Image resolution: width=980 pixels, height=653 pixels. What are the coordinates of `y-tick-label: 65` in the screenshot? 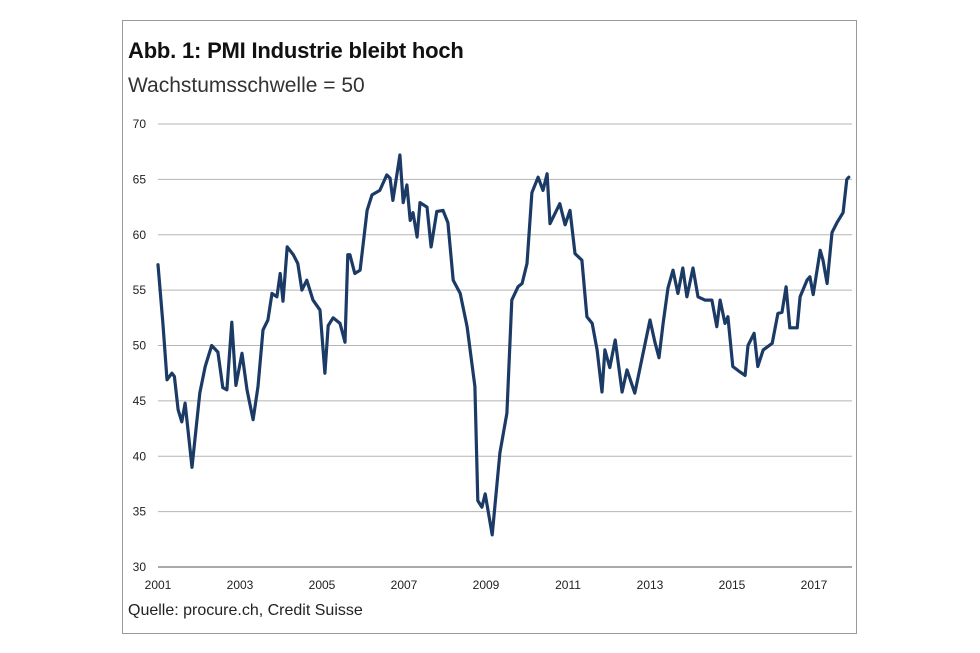 It's located at (140, 179).